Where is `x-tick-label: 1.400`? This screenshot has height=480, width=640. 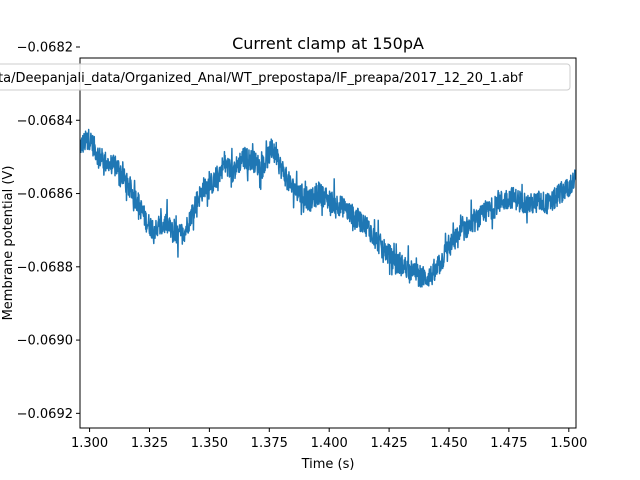 x-tick-label: 1.400 is located at coordinates (329, 443).